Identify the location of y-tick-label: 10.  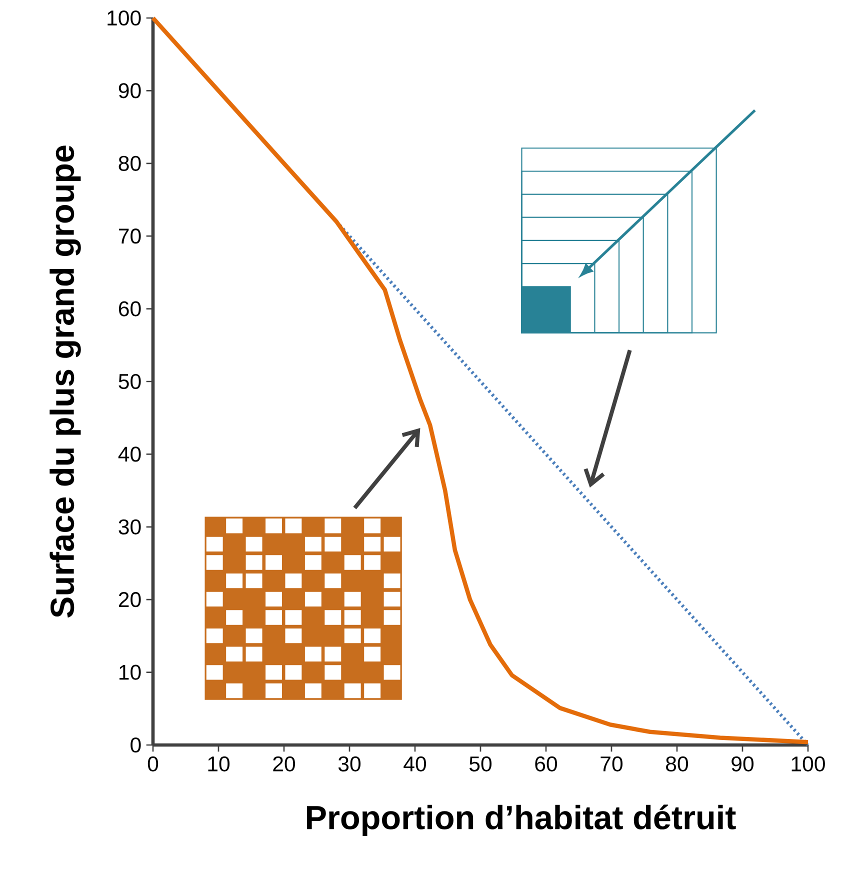
(130, 672).